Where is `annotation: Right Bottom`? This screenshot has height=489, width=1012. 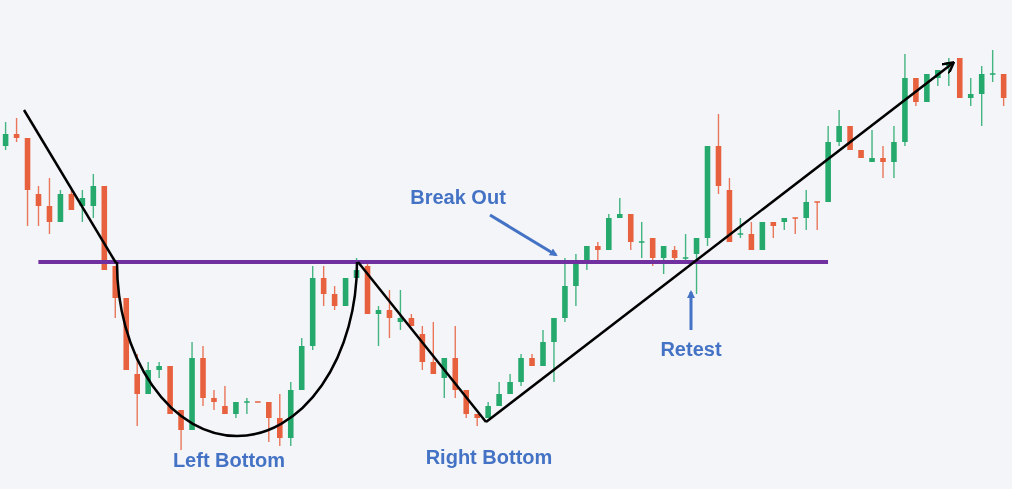 annotation: Right Bottom is located at coordinates (489, 457).